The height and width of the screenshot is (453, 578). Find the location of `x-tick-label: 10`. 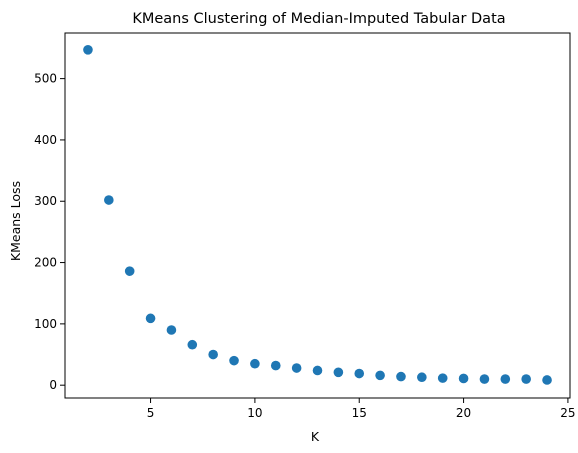

x-tick-label: 10 is located at coordinates (254, 413).